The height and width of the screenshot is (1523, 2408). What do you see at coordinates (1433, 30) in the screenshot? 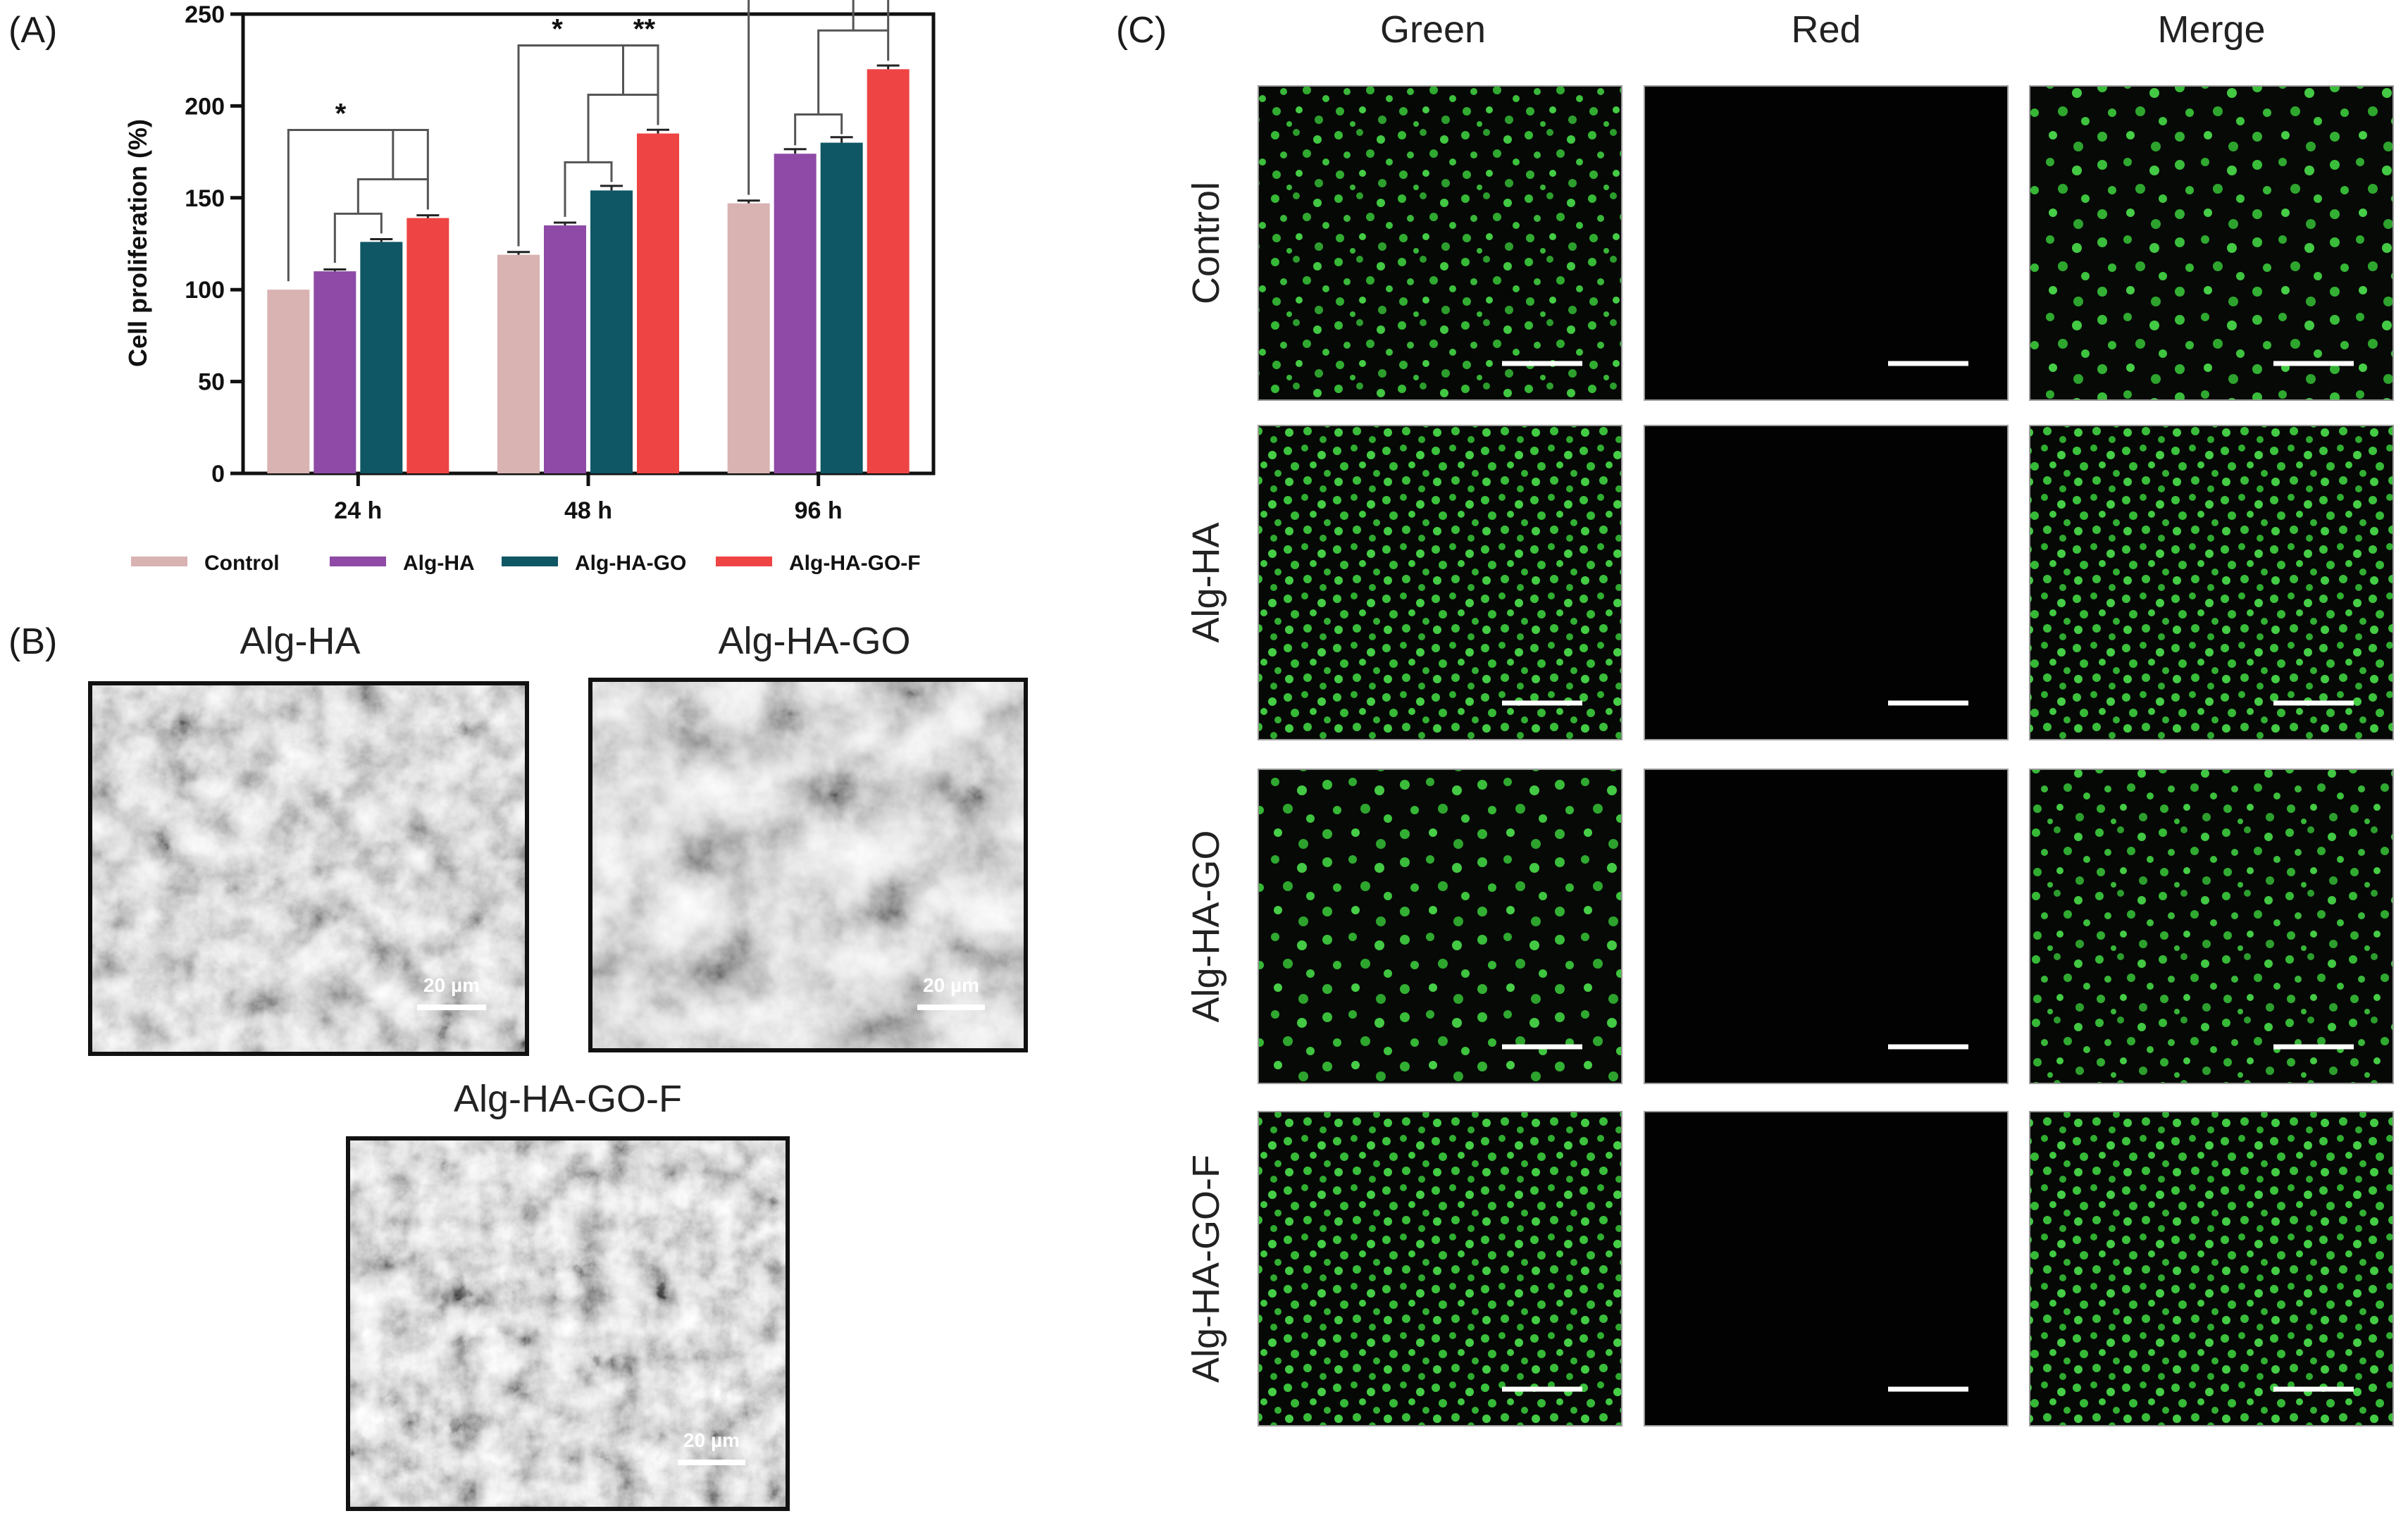
I see `column-title-green: Green` at bounding box center [1433, 30].